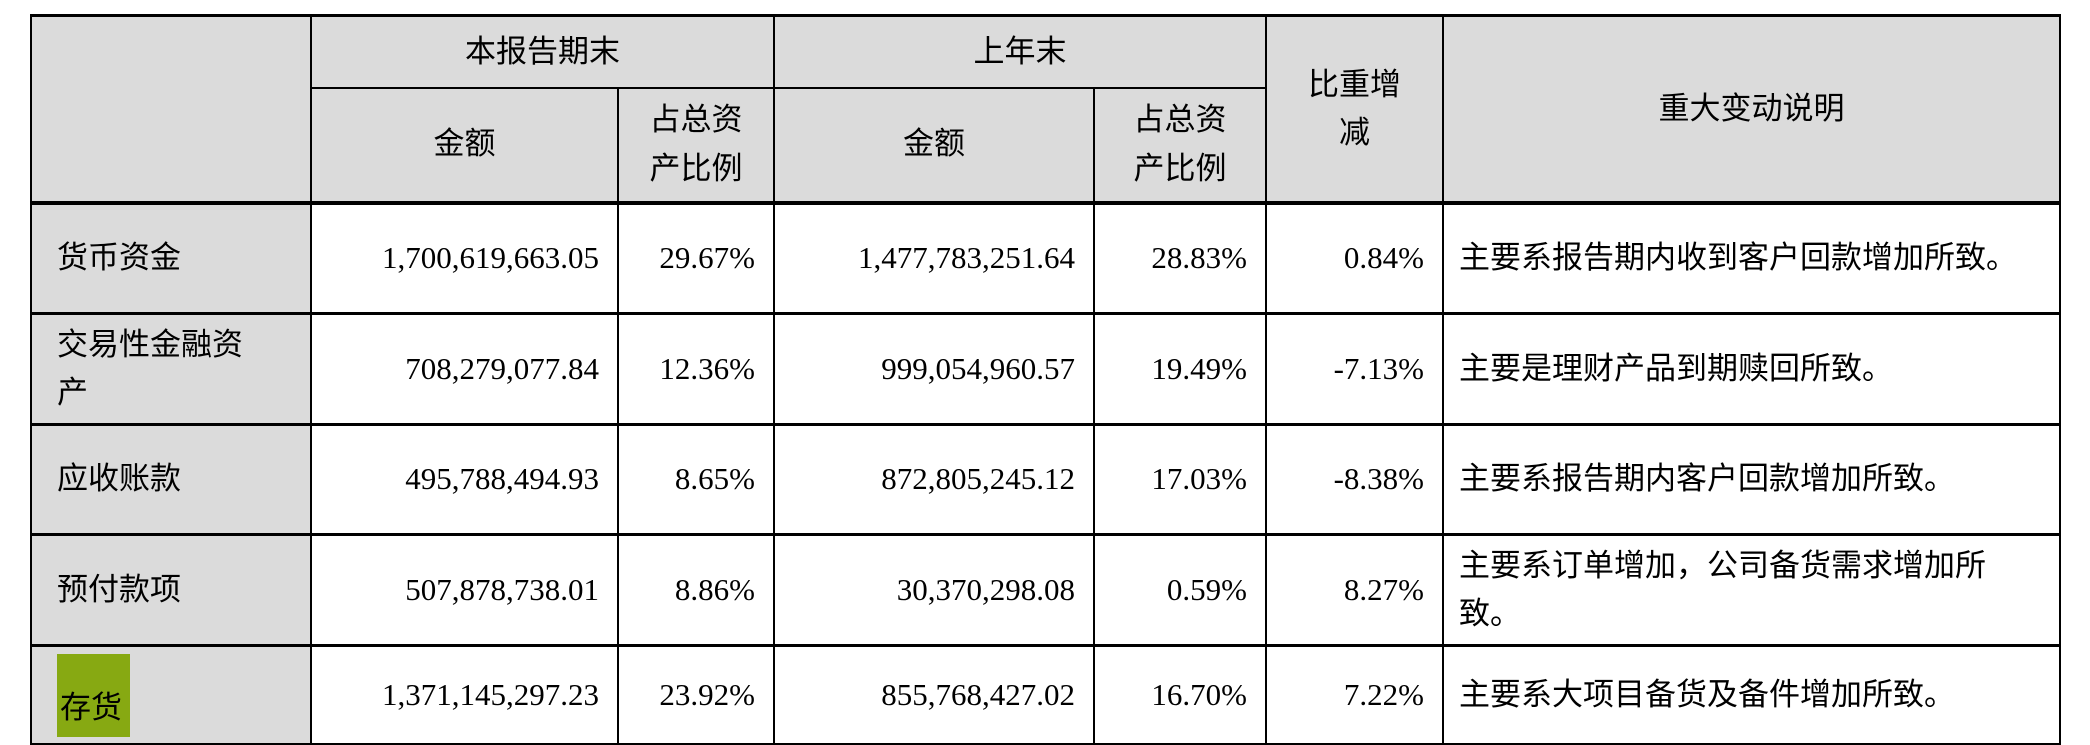 The image size is (2090, 745). What do you see at coordinates (1751, 109) in the screenshot?
I see `header-change-note: 重大变动说明` at bounding box center [1751, 109].